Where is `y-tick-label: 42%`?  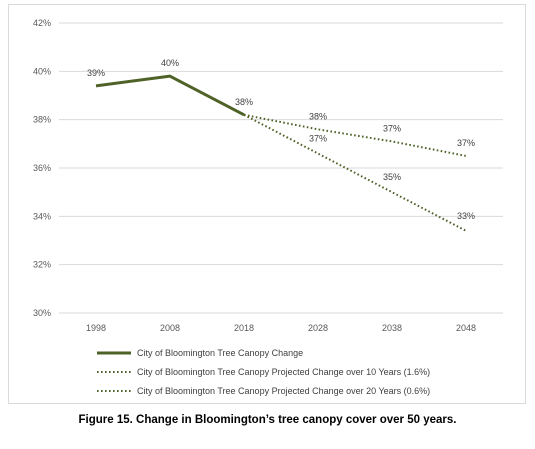 y-tick-label: 42% is located at coordinates (42, 23).